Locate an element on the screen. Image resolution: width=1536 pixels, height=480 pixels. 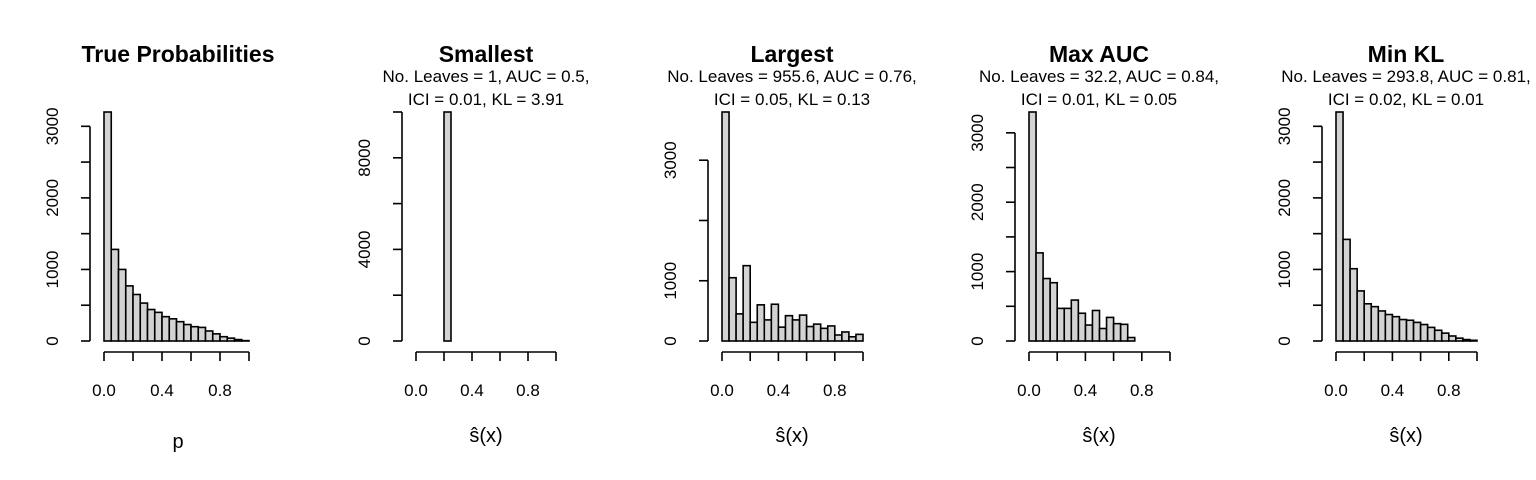
y-tick-label: 8000 is located at coordinates (364, 158).